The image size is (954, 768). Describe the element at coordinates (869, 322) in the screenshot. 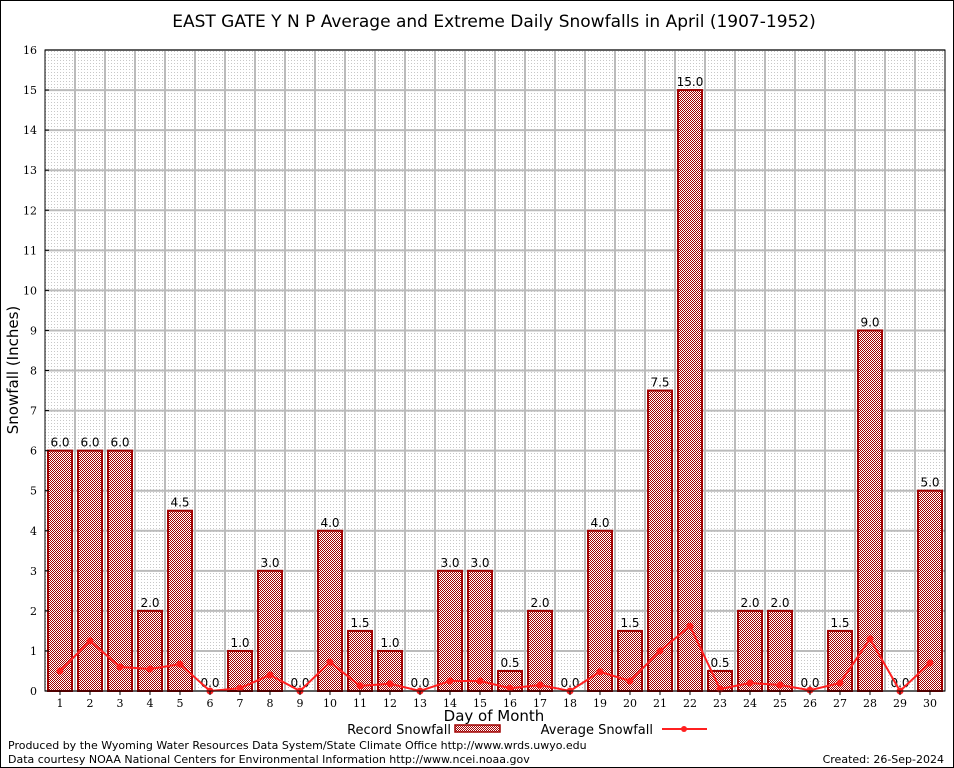

I see `bar-value-label: 9.0` at that location.